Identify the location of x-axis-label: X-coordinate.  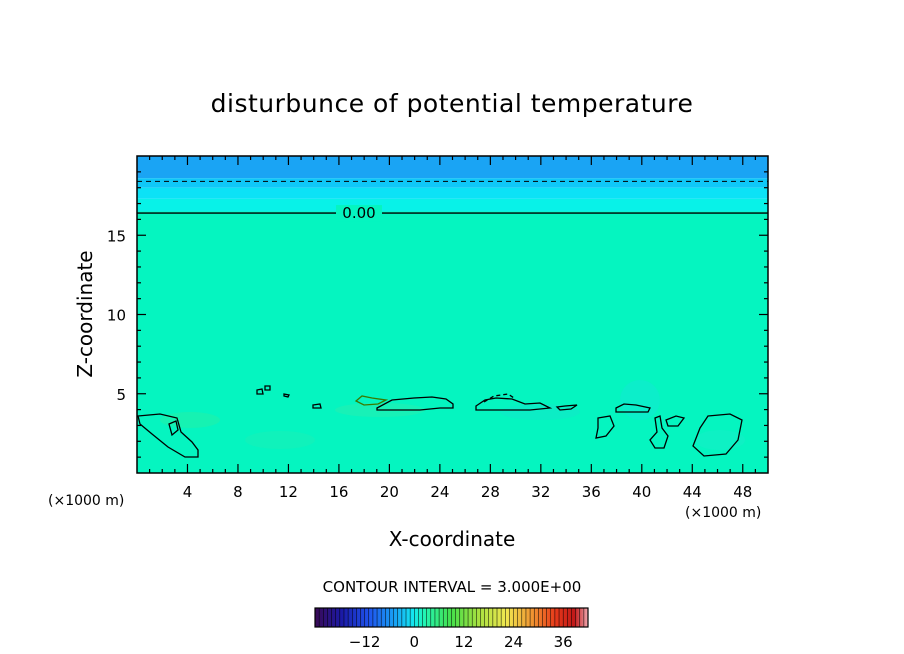
(452, 539).